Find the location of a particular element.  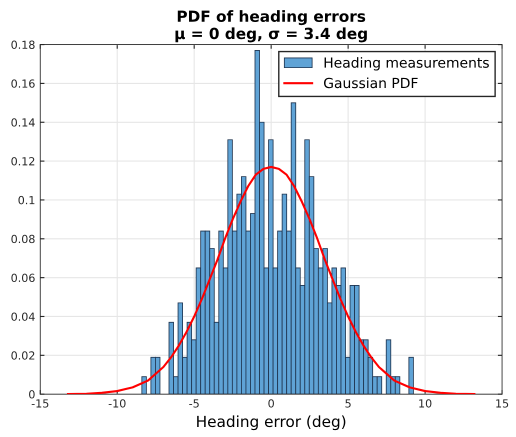

y-tick-label: 0.1 is located at coordinates (26, 200).